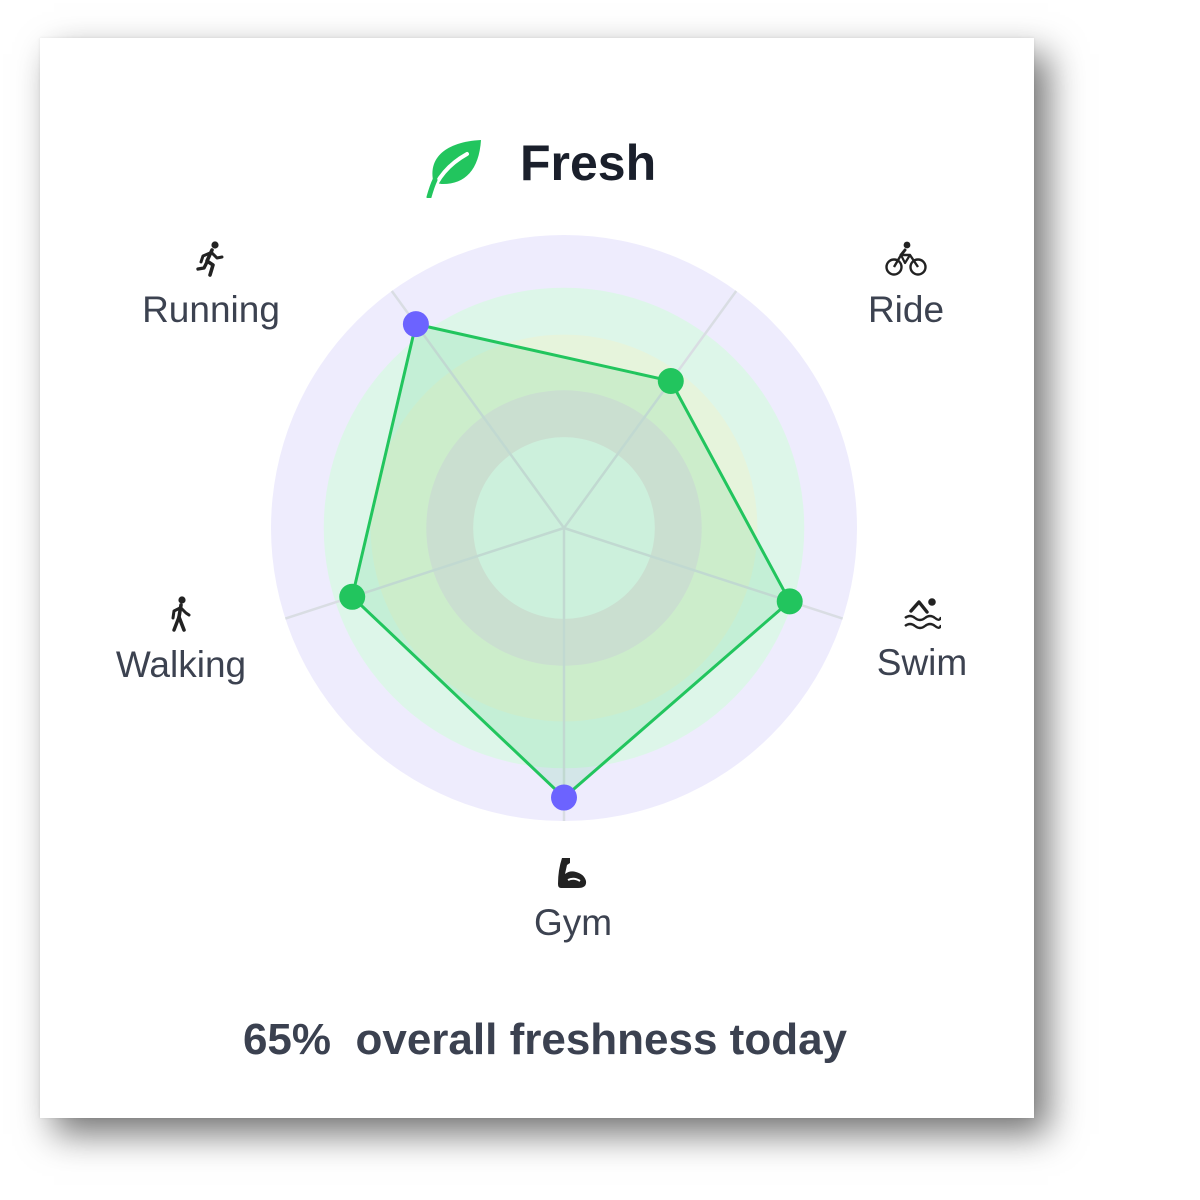  Describe the element at coordinates (789, 601) in the screenshot. I see `radar-point-swim` at that location.